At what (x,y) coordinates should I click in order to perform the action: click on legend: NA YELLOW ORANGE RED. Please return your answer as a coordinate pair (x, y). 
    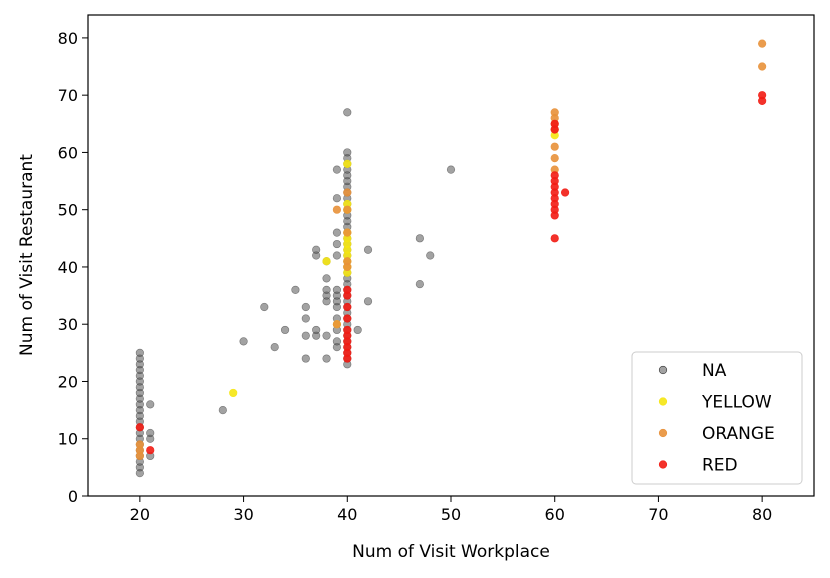
    Looking at the image, I should click on (717, 418).